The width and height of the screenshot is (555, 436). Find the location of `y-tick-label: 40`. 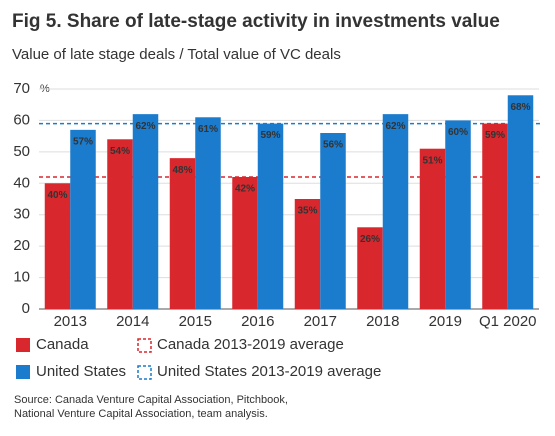

y-tick-label: 40 is located at coordinates (21, 182).